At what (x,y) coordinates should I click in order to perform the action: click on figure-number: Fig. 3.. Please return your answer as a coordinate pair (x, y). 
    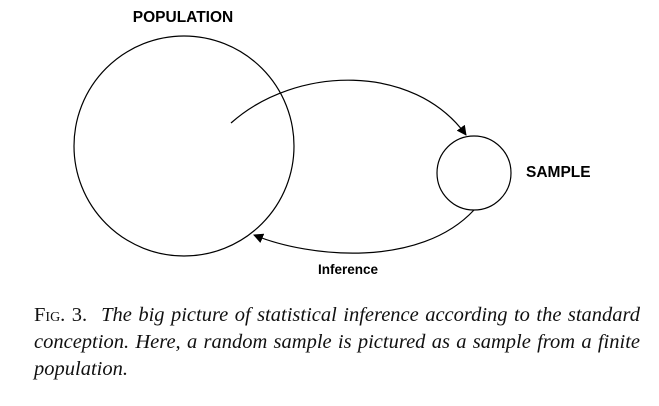
    Looking at the image, I should click on (61, 315).